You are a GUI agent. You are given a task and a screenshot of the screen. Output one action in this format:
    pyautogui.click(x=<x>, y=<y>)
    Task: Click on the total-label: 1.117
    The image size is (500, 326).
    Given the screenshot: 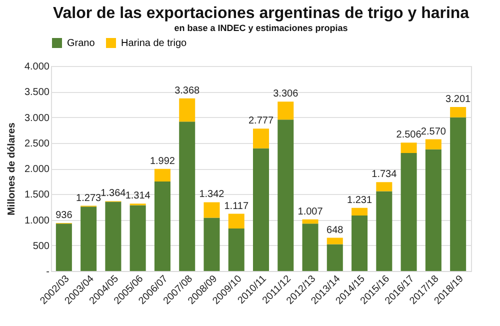 What is the action you would take?
    pyautogui.click(x=236, y=206)
    